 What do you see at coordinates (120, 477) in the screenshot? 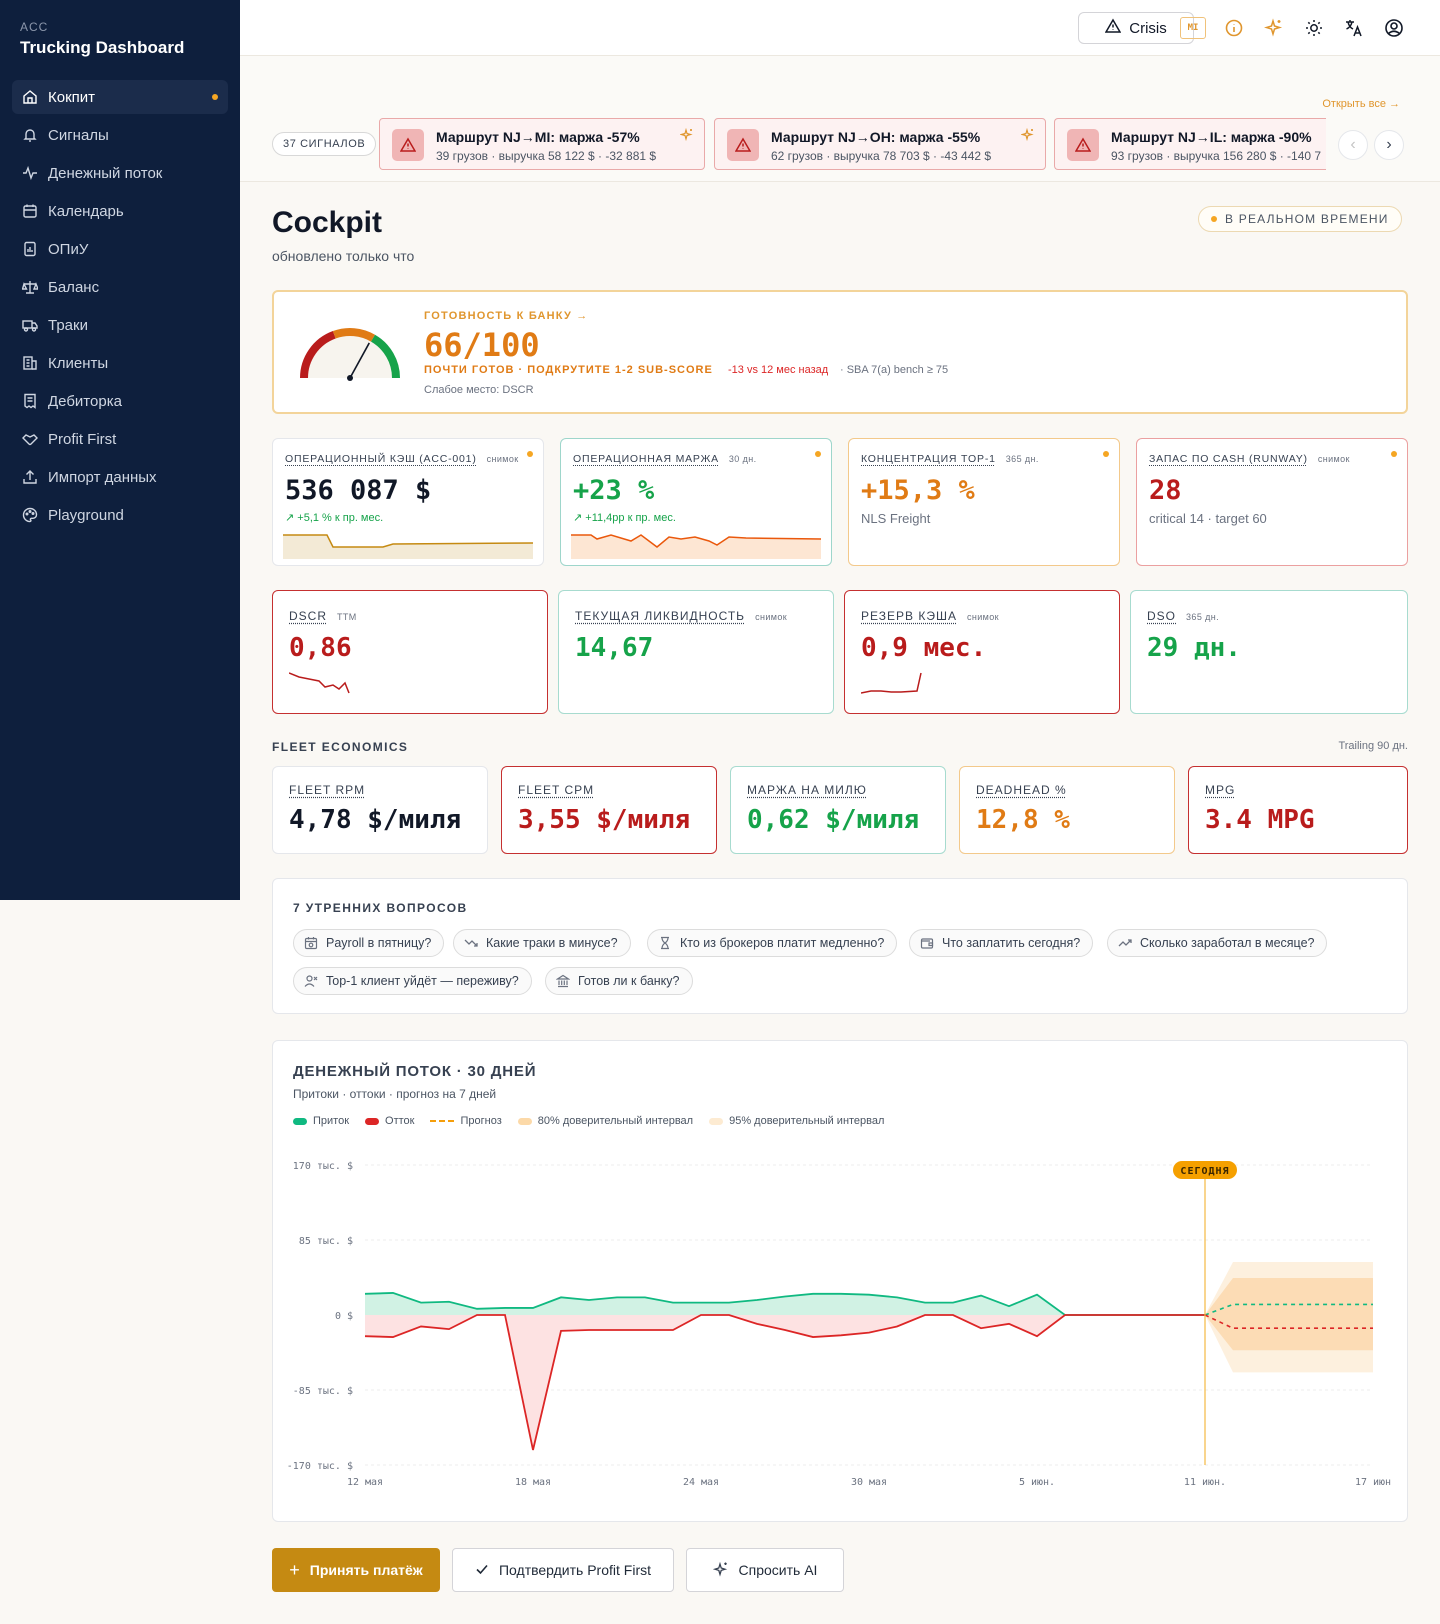
I see `sidebar-item-import: Импорт данных` at bounding box center [120, 477].